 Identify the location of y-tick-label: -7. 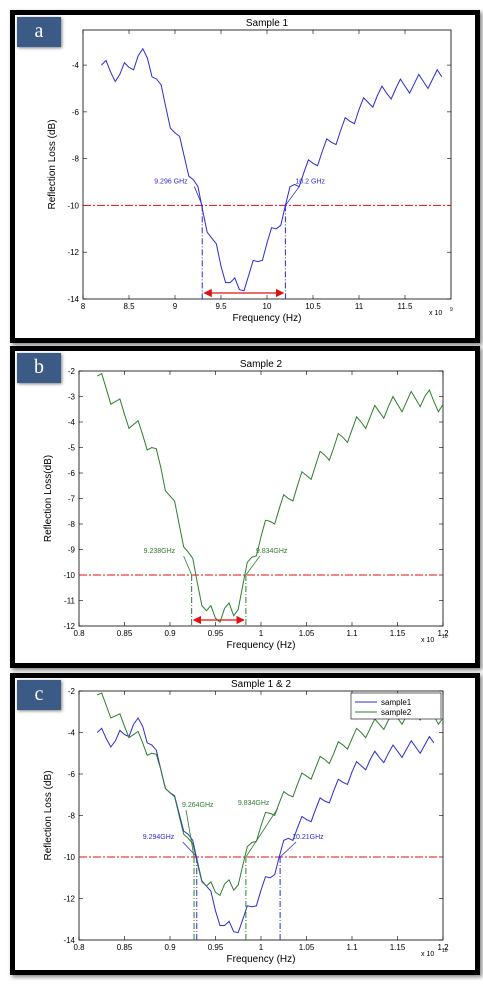
(72, 499).